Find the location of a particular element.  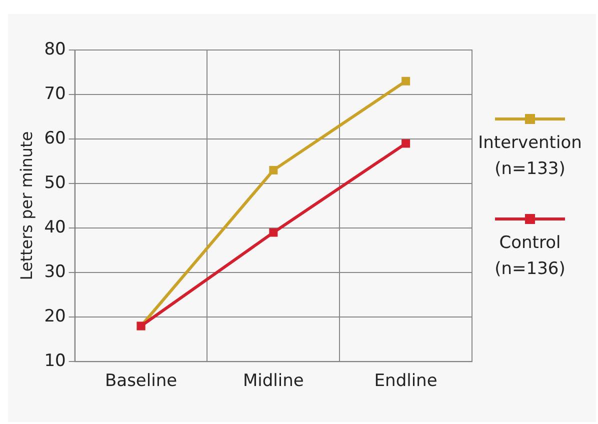

y-axis-title: Letters per minute is located at coordinates (26, 205).